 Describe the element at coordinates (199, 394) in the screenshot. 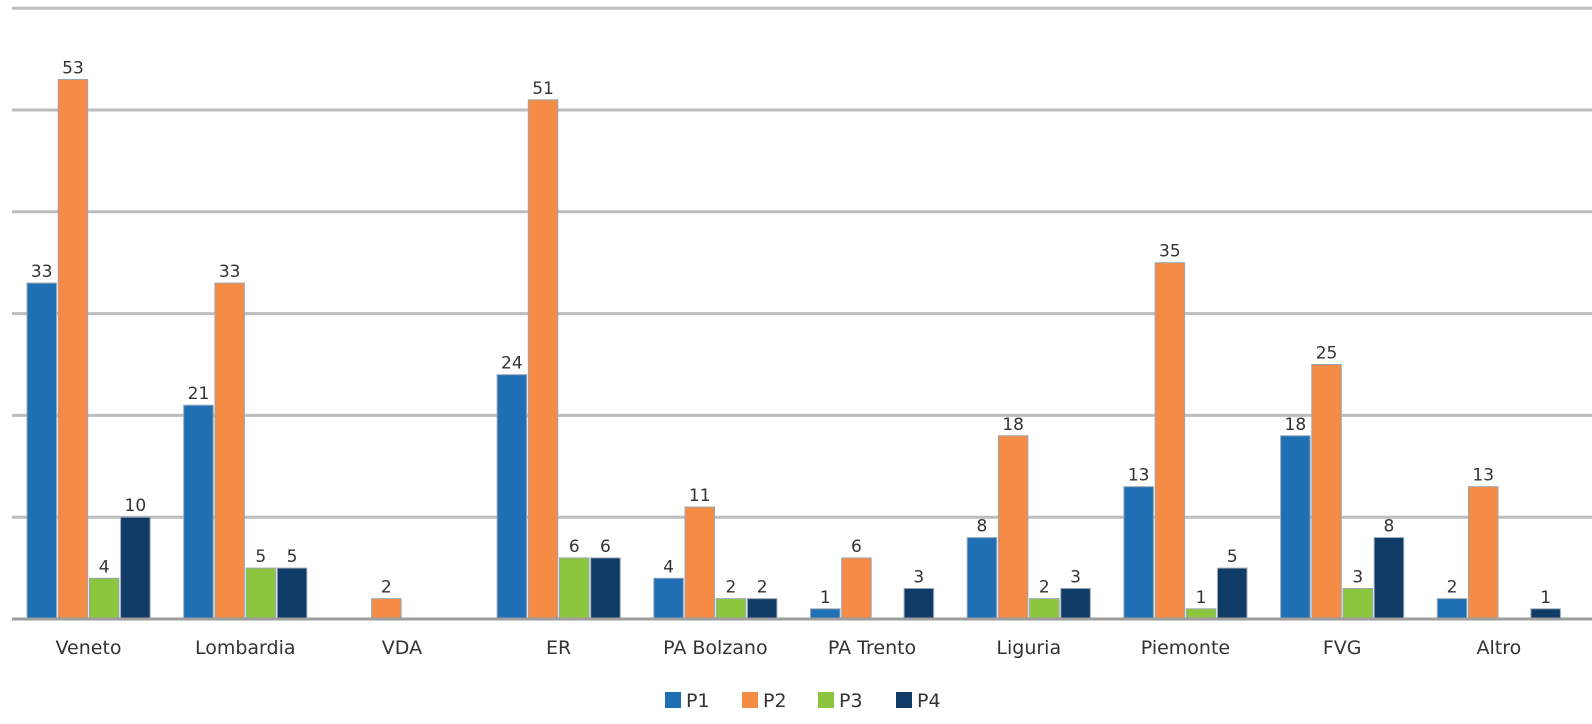

I see `data-label-lombardia-p1: 21` at that location.